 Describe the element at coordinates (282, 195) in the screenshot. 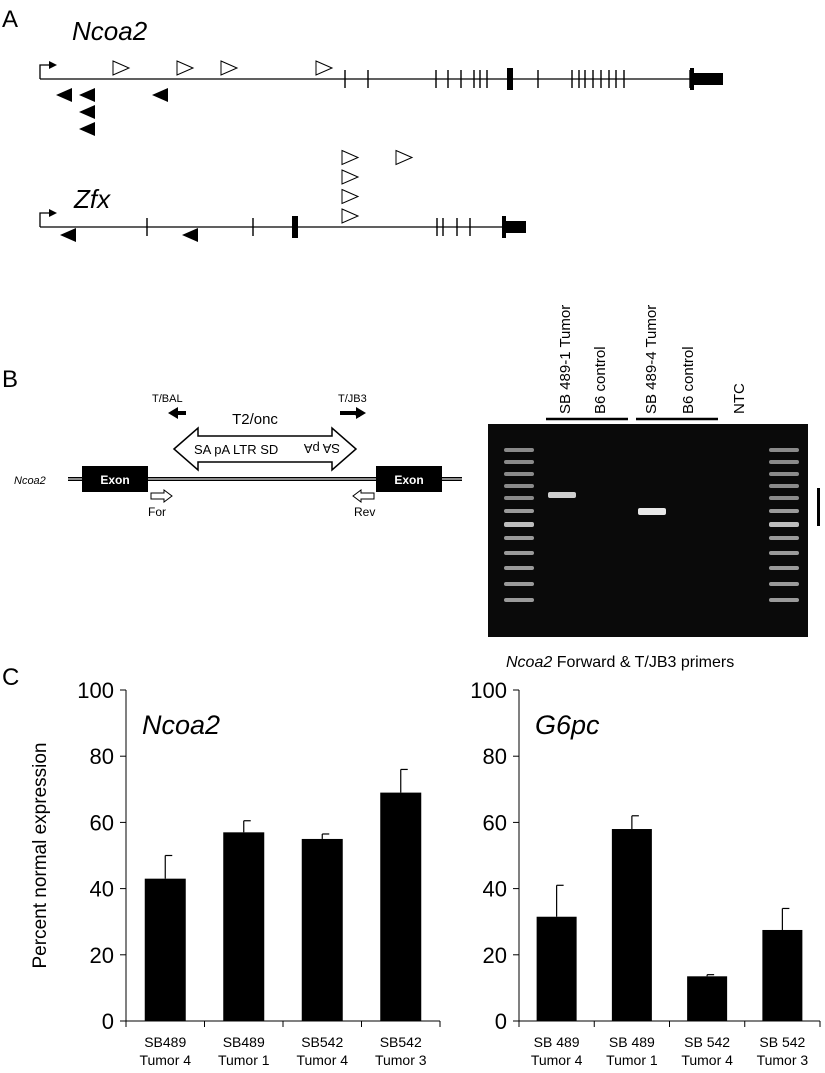

I see `zfx-gene-map` at that location.